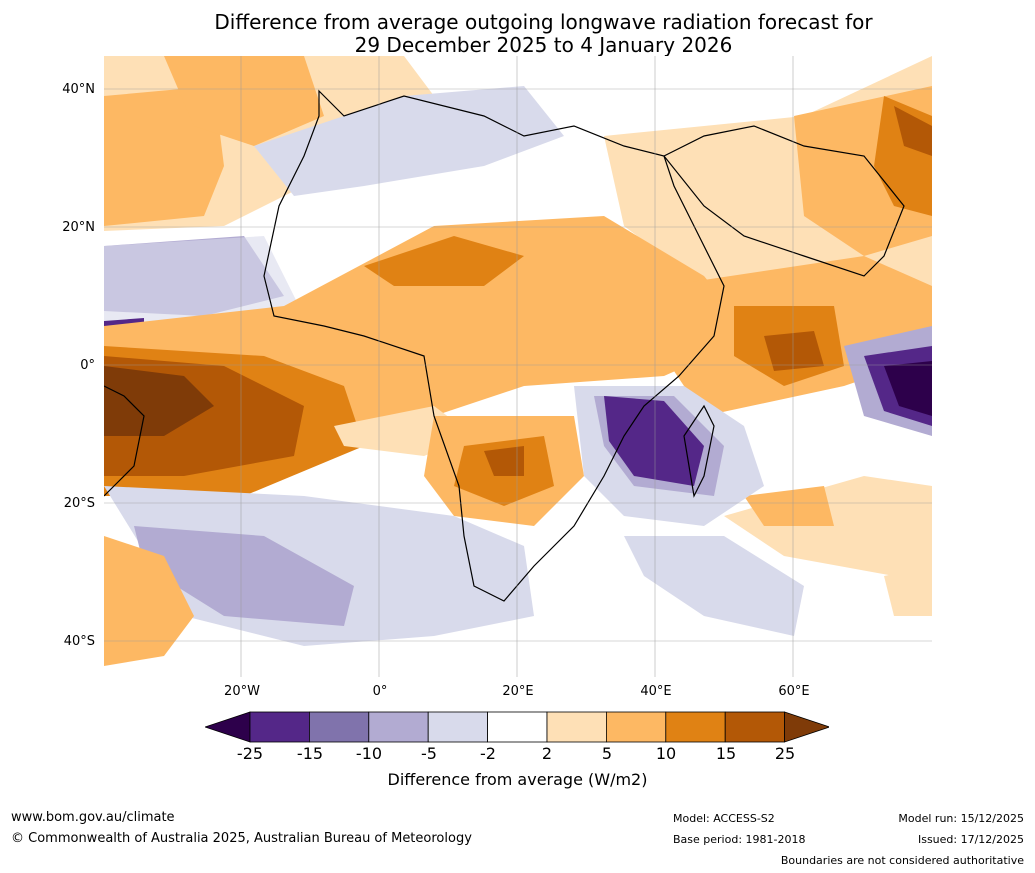 The image size is (1035, 873). What do you see at coordinates (806, 727) in the screenshot?
I see `colorbar-extend-high` at bounding box center [806, 727].